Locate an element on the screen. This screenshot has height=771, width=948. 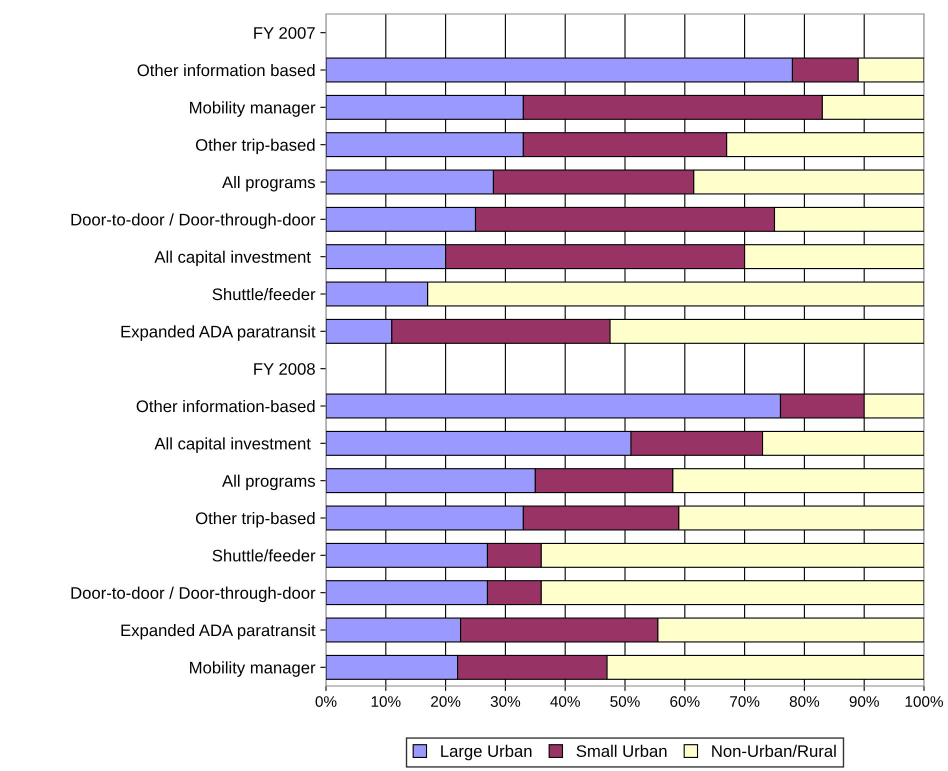
legend-label: Non-Urban/Rural is located at coordinates (774, 751).